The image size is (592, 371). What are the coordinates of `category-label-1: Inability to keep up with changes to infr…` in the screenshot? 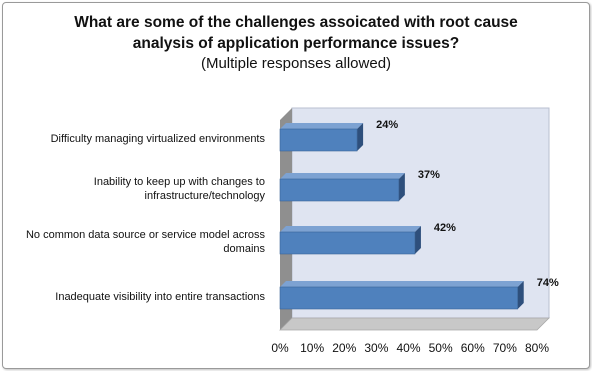 It's located at (180, 189).